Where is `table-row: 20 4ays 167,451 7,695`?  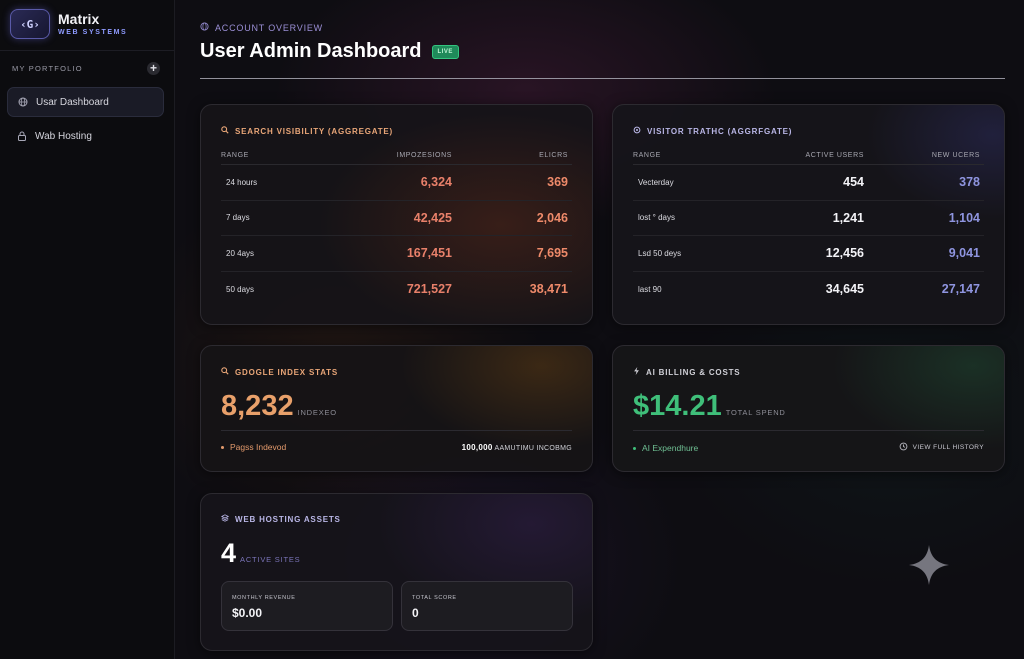 table-row: 20 4ays 167,451 7,695 is located at coordinates (396, 254).